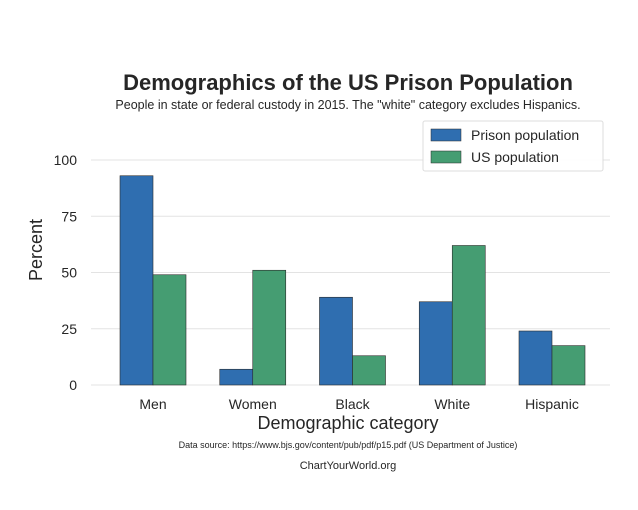 The image size is (638, 510). I want to click on legend-label: US population, so click(515, 157).